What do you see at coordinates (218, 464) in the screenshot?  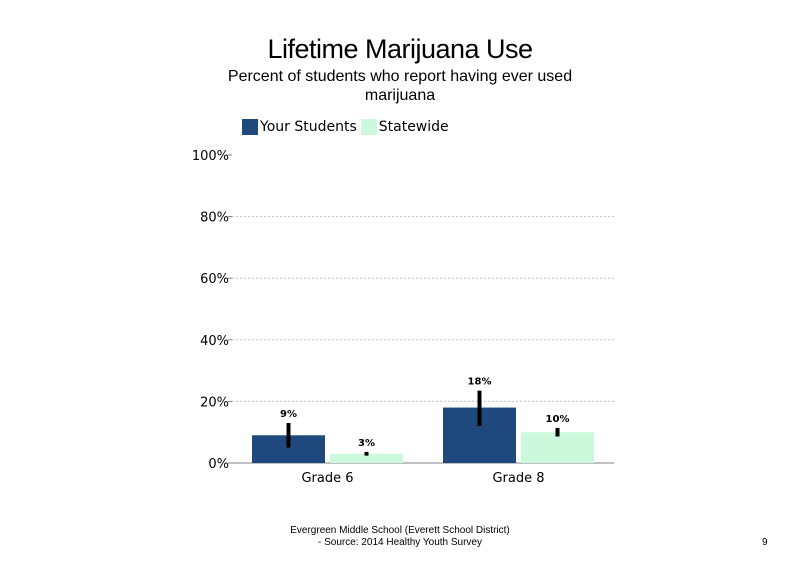 I see `y-tick-label: 0%` at bounding box center [218, 464].